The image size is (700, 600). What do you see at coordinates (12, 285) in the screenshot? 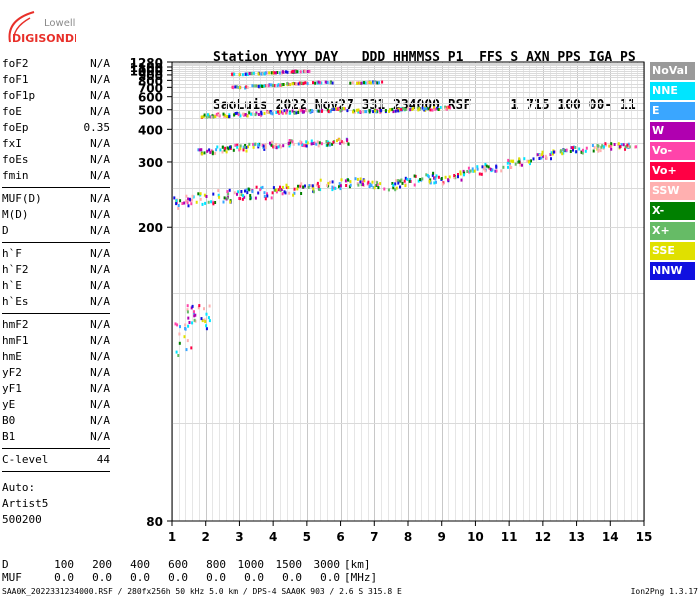
I see `param-name: h`E` at bounding box center [12, 285].